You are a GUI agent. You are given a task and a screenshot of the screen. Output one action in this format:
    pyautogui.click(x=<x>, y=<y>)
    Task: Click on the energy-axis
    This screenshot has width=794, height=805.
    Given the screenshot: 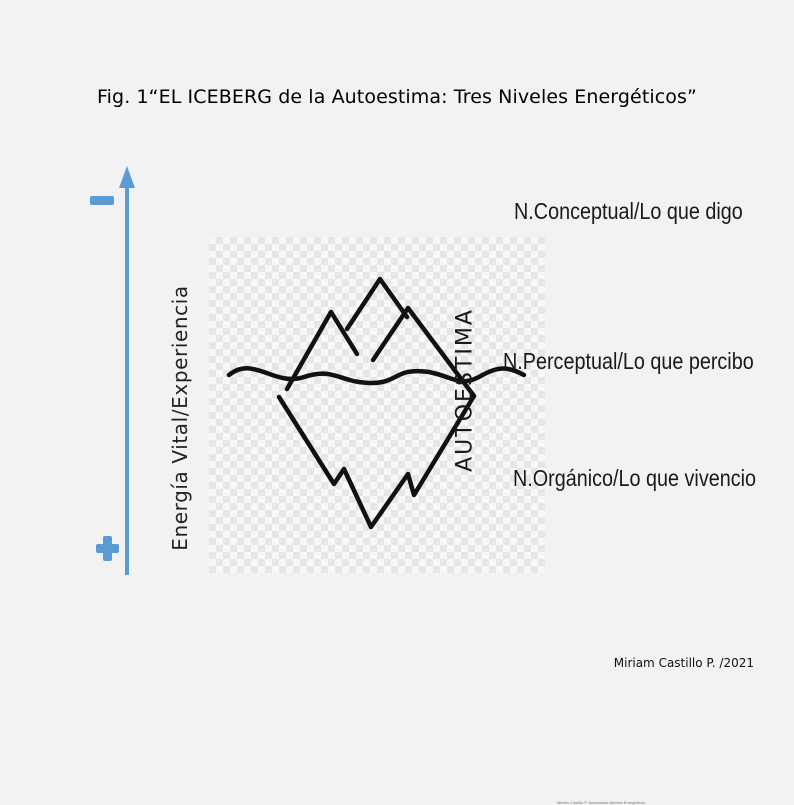 What is the action you would take?
    pyautogui.click(x=112, y=370)
    